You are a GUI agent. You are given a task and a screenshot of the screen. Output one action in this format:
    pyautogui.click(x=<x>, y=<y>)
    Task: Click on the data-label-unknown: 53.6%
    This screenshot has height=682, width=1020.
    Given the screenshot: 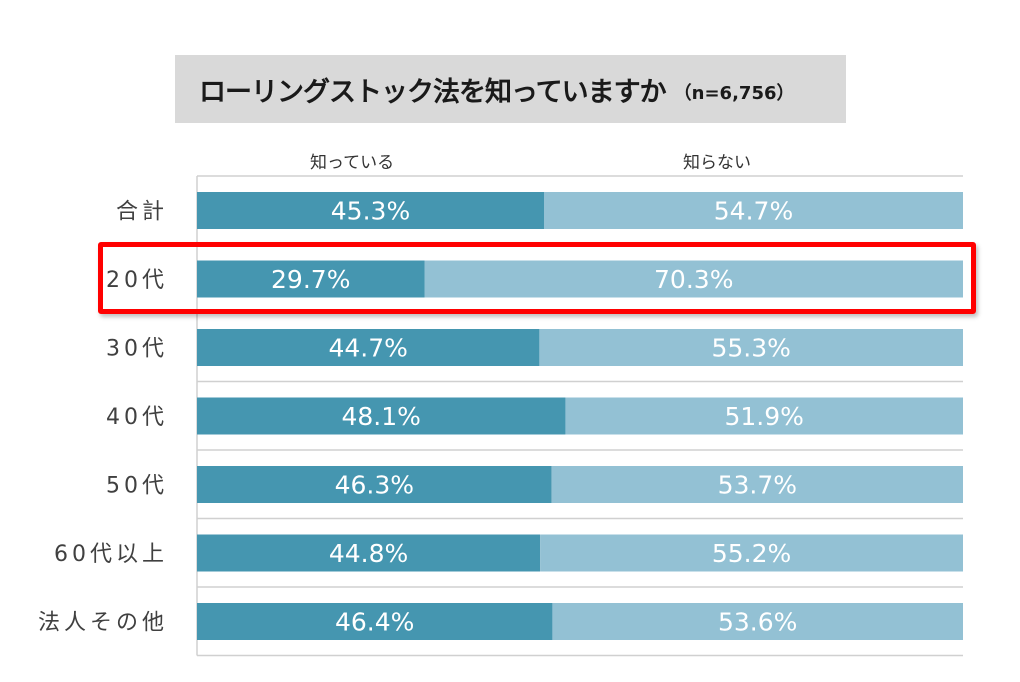 What is the action you would take?
    pyautogui.click(x=757, y=622)
    